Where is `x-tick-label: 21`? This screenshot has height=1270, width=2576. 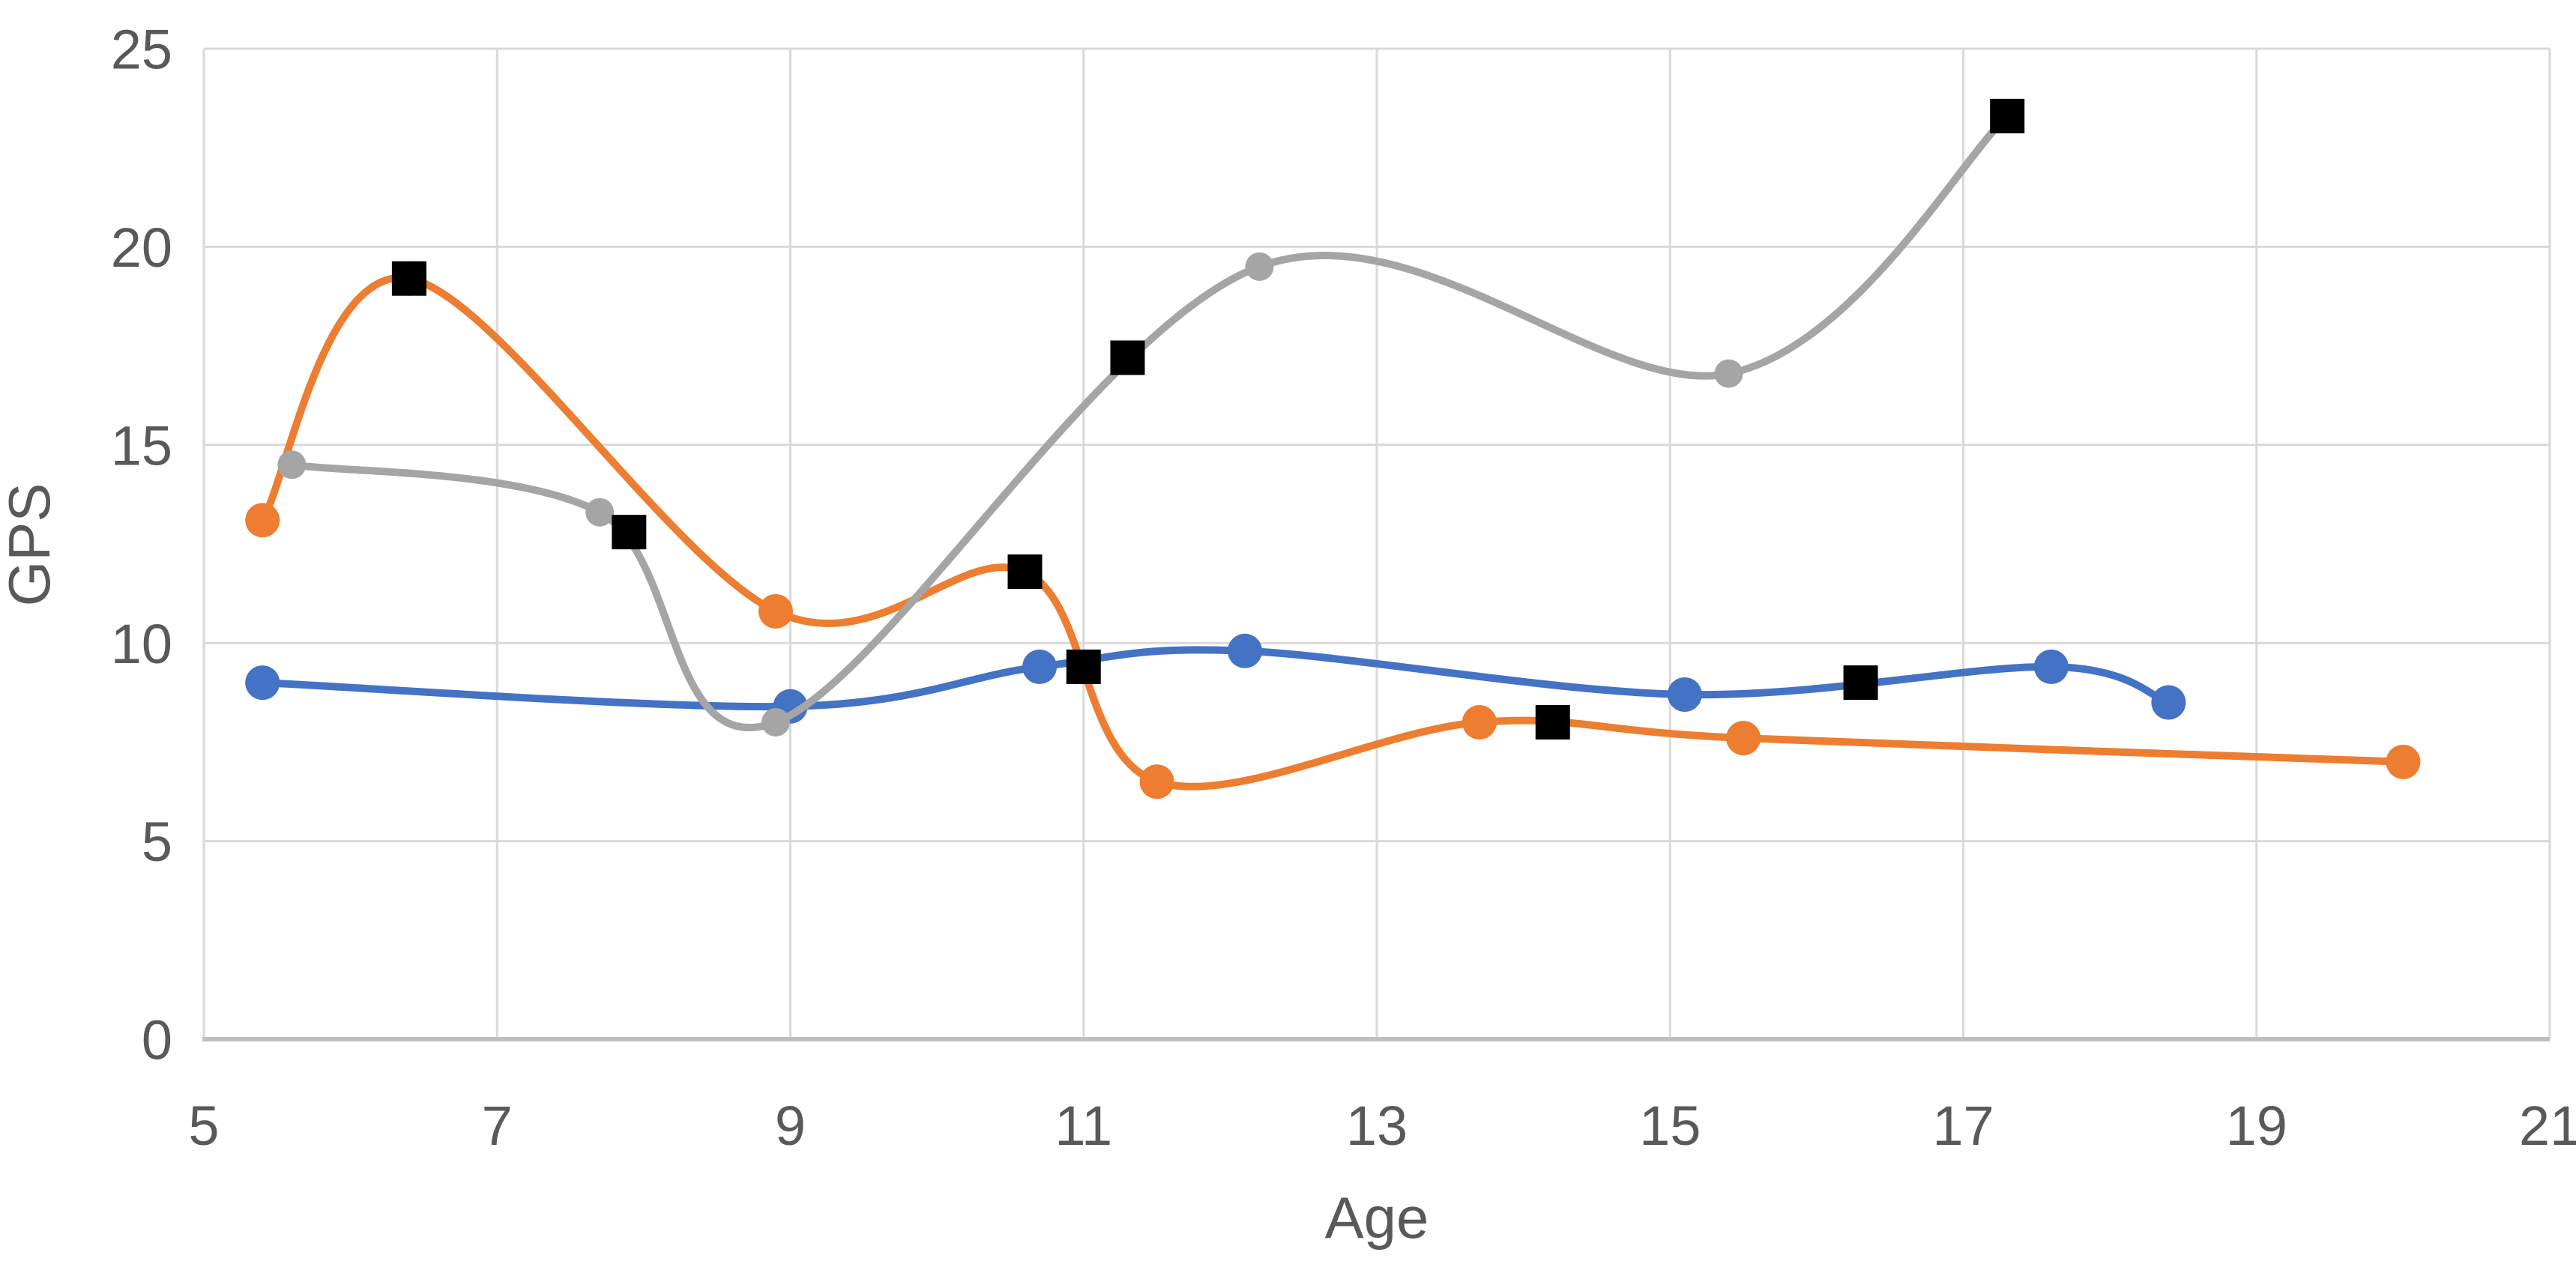 x-tick-label: 21 is located at coordinates (2548, 1126).